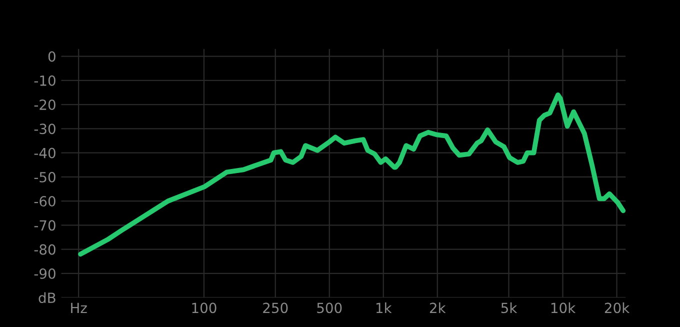 The image size is (680, 327). I want to click on x-tick-label: 2k, so click(438, 307).